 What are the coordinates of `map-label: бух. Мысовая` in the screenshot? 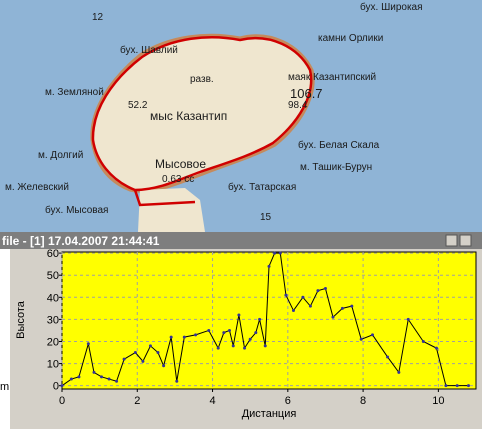 It's located at (76, 210).